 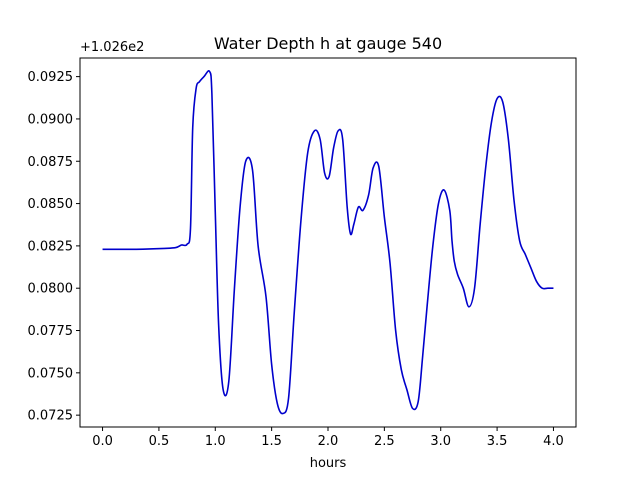 I want to click on y-tick-label: 0.0875, so click(x=51, y=162).